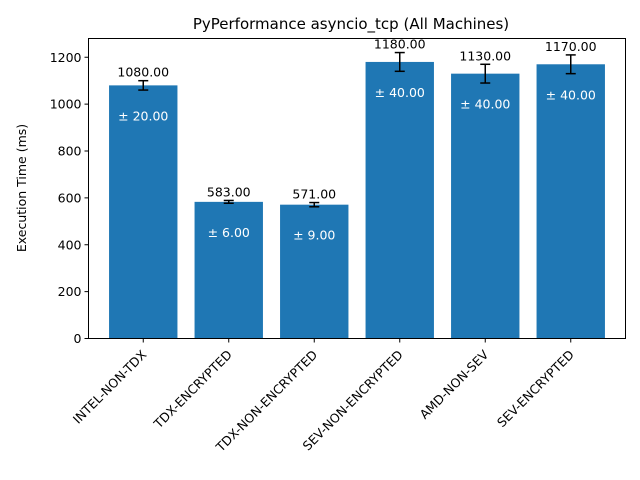  Describe the element at coordinates (571, 46) in the screenshot. I see `value-label: 1170.00` at that location.